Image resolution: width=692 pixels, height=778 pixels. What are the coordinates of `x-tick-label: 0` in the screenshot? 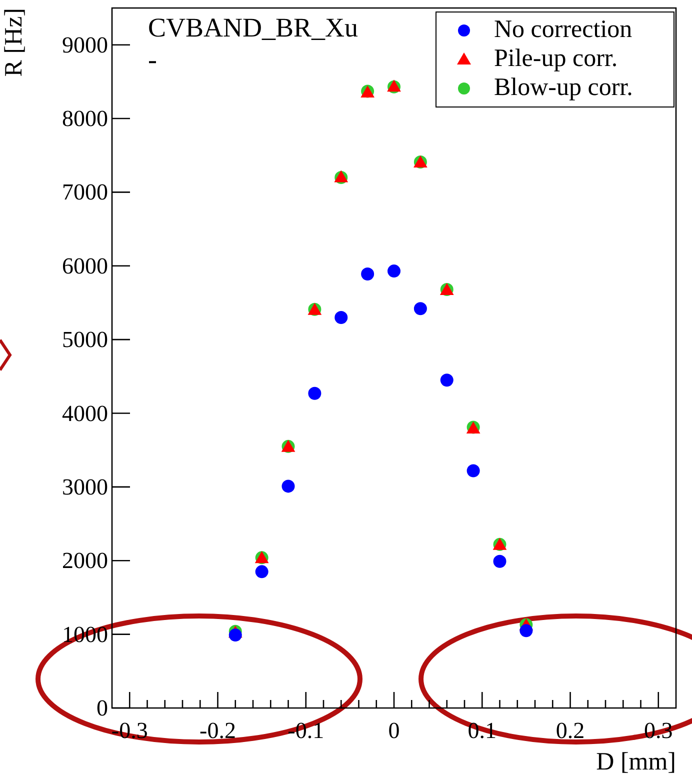 It's located at (394, 730).